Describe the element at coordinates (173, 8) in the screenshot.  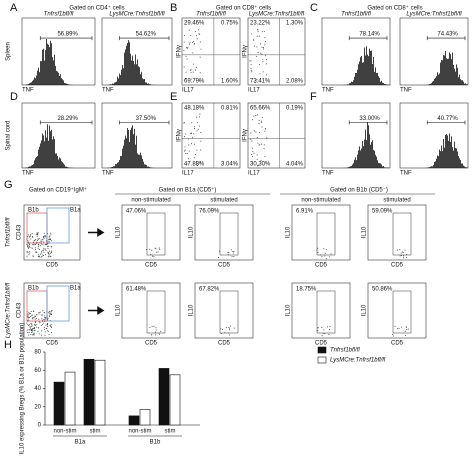
I see `panel-letter: B` at that location.